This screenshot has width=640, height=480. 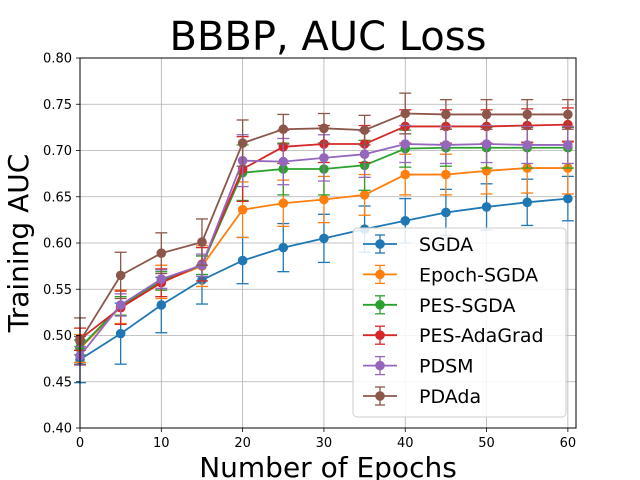 What do you see at coordinates (57, 59) in the screenshot?
I see `y-tick-label: 0.80` at bounding box center [57, 59].